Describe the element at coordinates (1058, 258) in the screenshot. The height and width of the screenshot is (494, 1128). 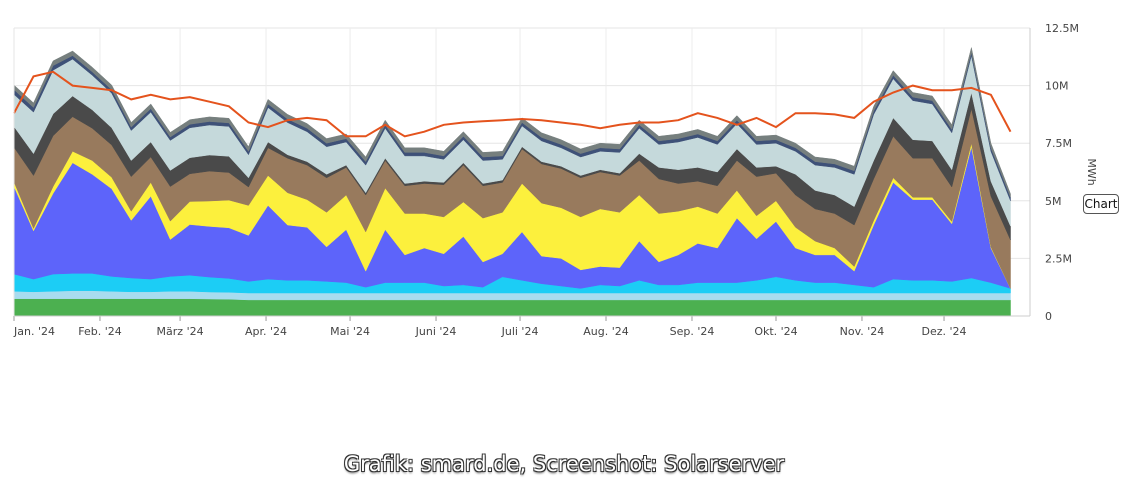
I see `y-tick-label: 2.5M` at that location.